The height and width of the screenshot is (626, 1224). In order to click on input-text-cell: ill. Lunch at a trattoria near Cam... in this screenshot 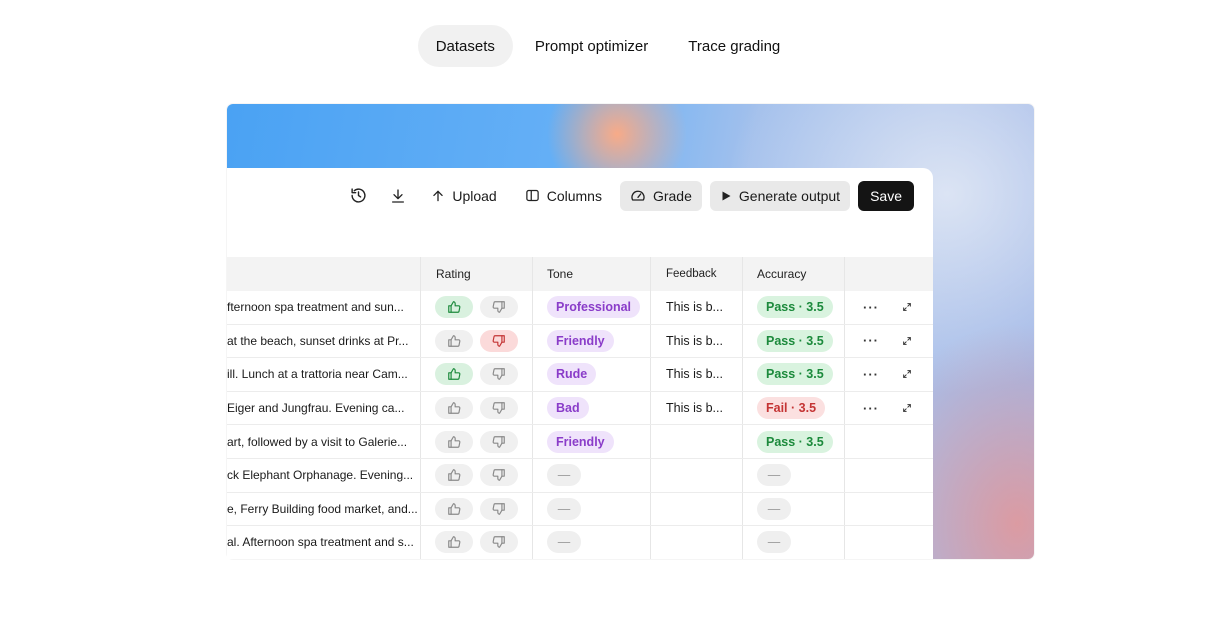, I will do `click(324, 374)`.